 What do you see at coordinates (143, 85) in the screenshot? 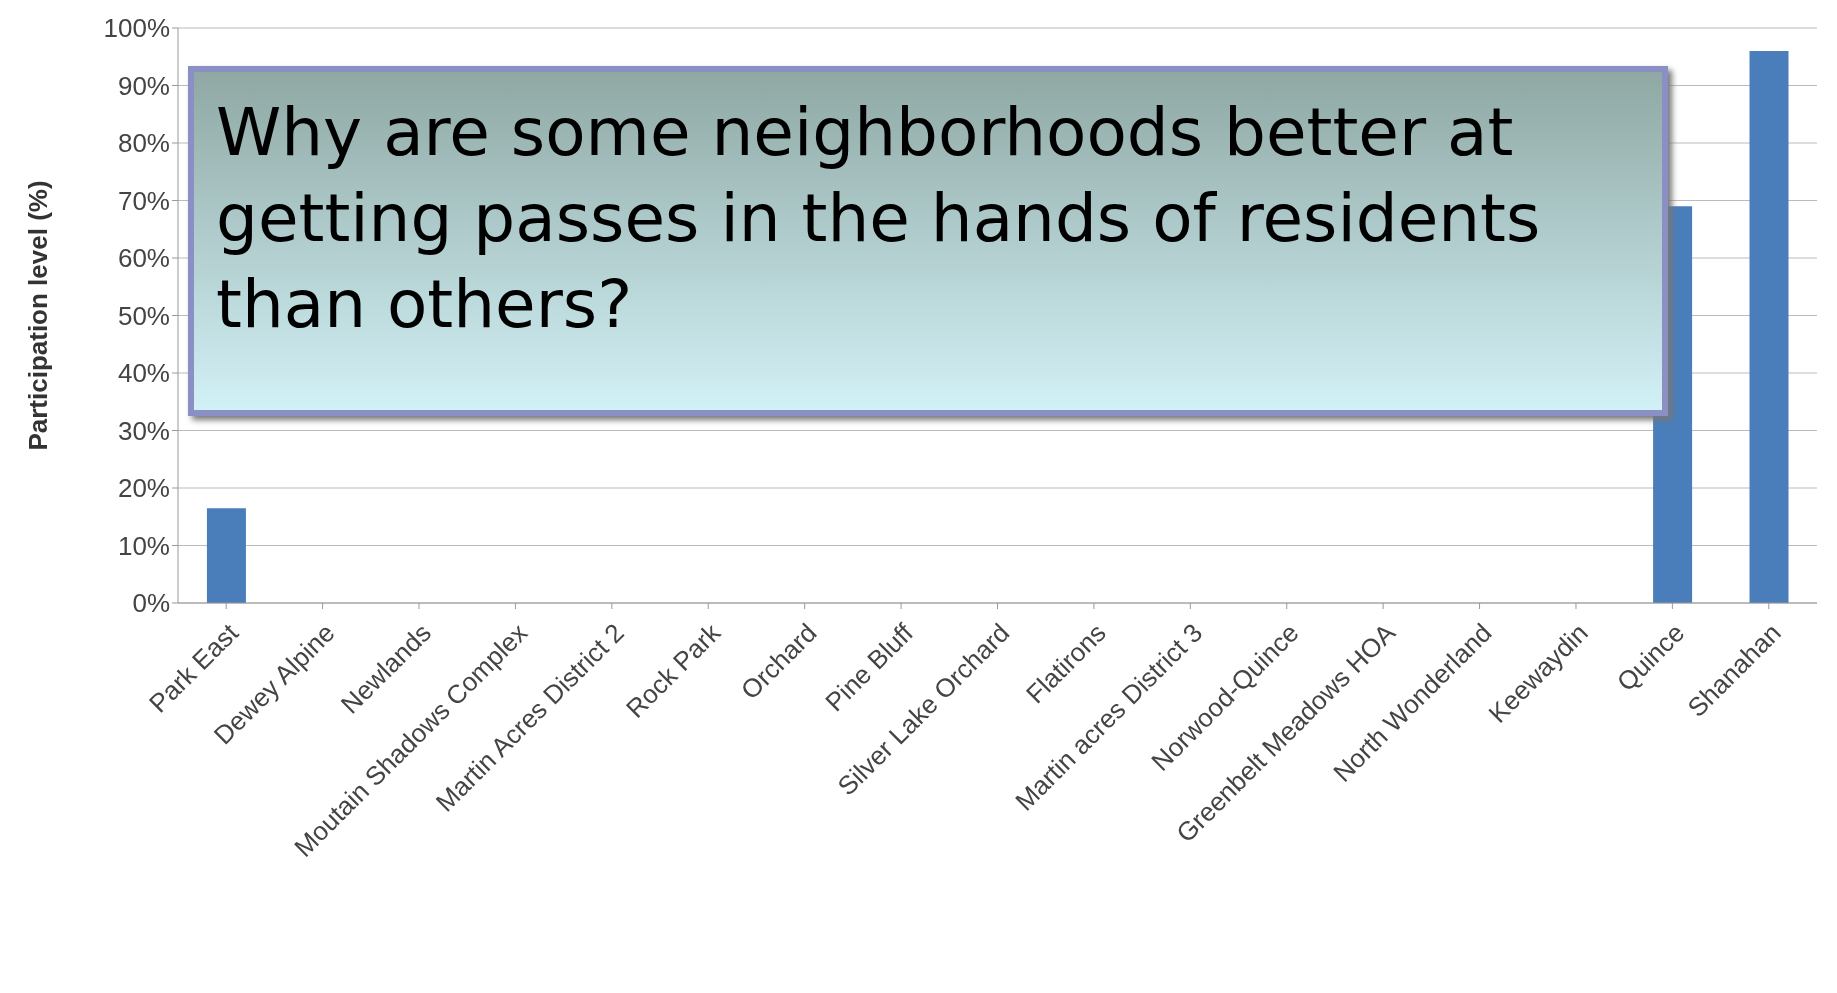
I see `y-tick-label: 90%` at bounding box center [143, 85].